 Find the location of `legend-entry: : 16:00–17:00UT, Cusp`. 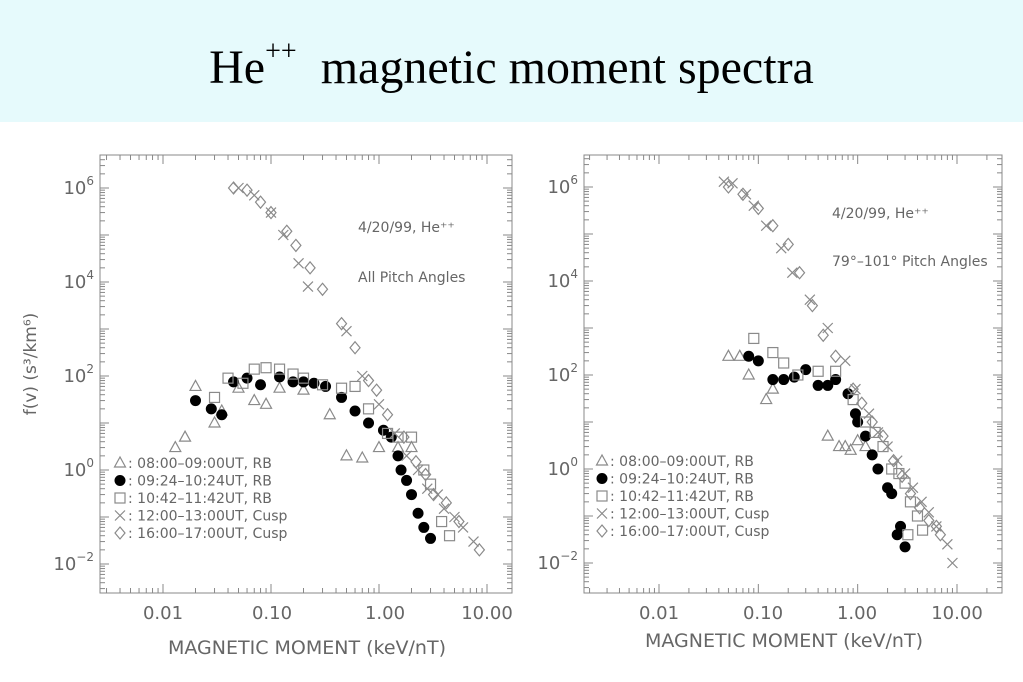

legend-entry: : 16:00–17:00UT, Cusp is located at coordinates (690, 532).